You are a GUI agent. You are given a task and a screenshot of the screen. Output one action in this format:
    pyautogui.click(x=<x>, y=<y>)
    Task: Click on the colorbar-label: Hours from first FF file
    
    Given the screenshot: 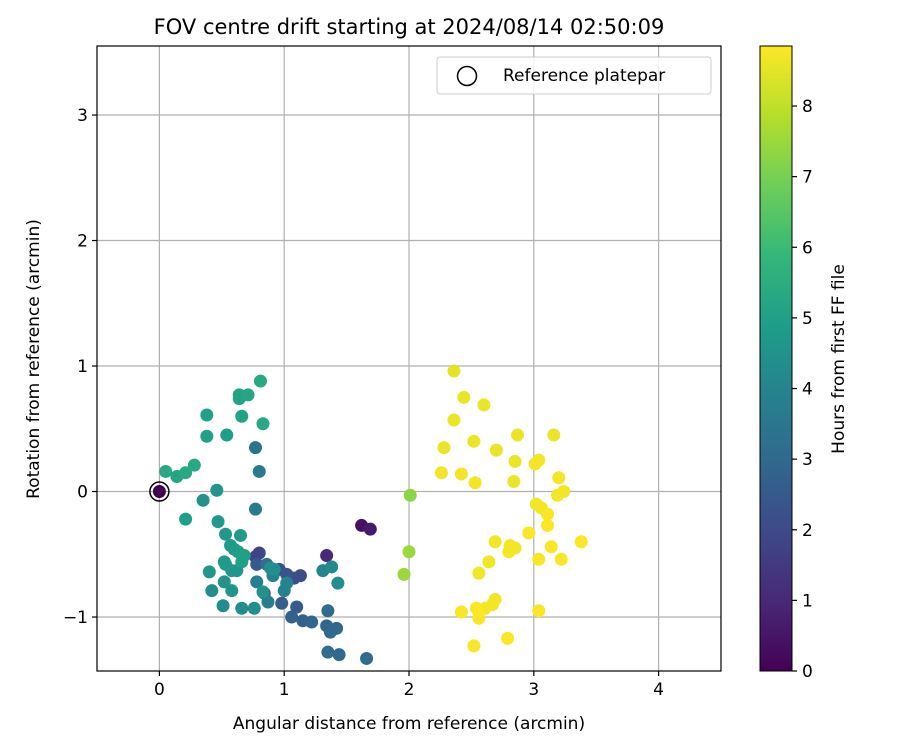 What is the action you would take?
    pyautogui.click(x=839, y=359)
    